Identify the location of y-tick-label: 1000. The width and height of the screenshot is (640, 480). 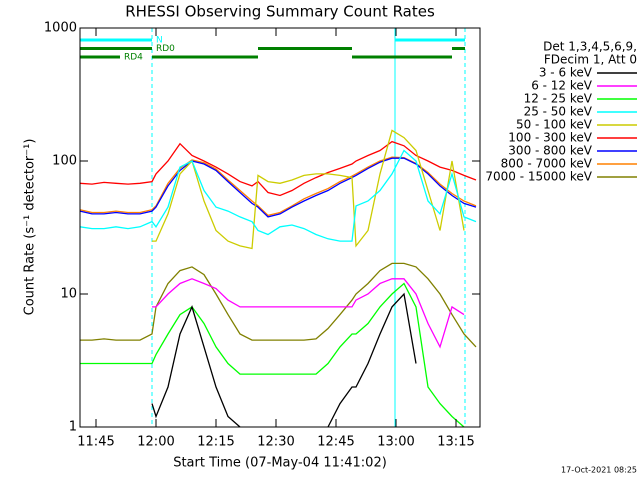
(60, 28).